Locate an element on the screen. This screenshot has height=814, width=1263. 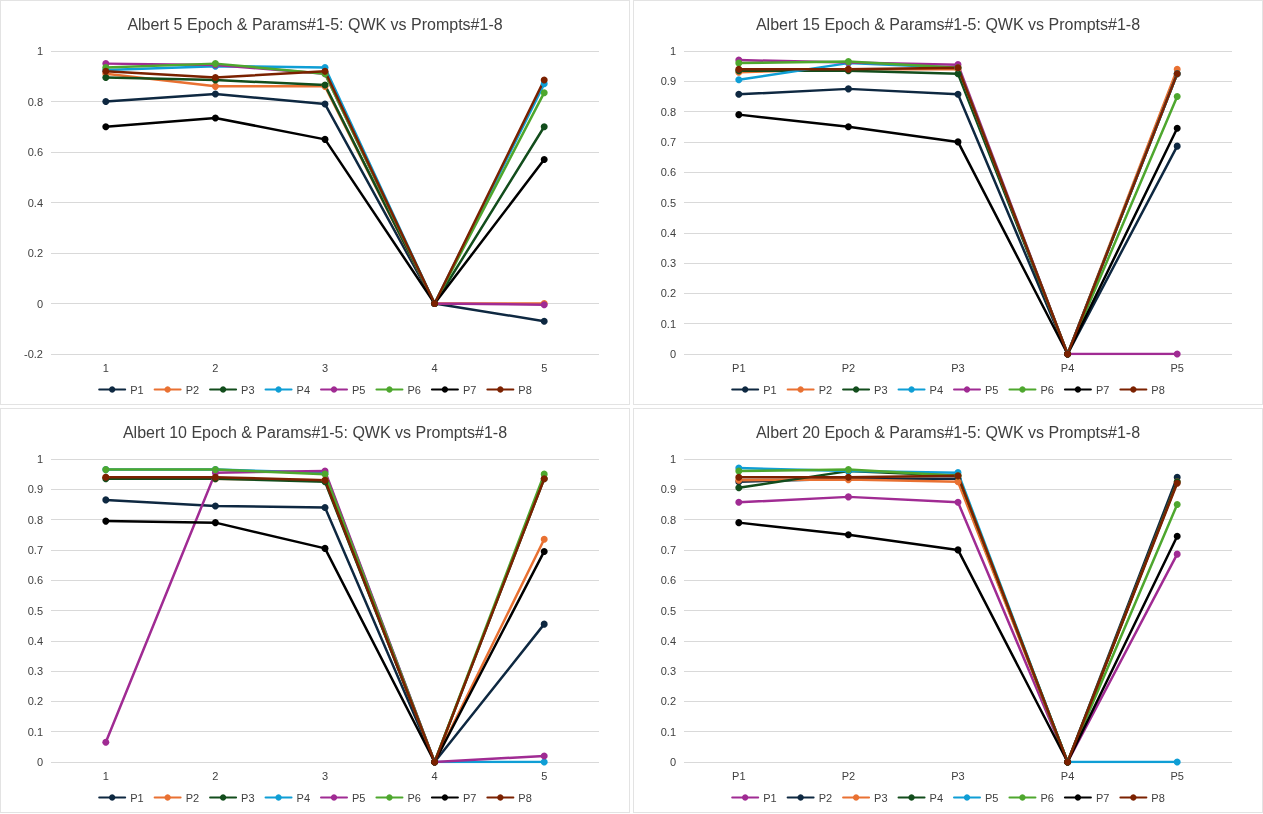
chart-title: Albert 5 Epoch & Params#1-5: QWK vs Prompts#1-8 is located at coordinates (315, 24).